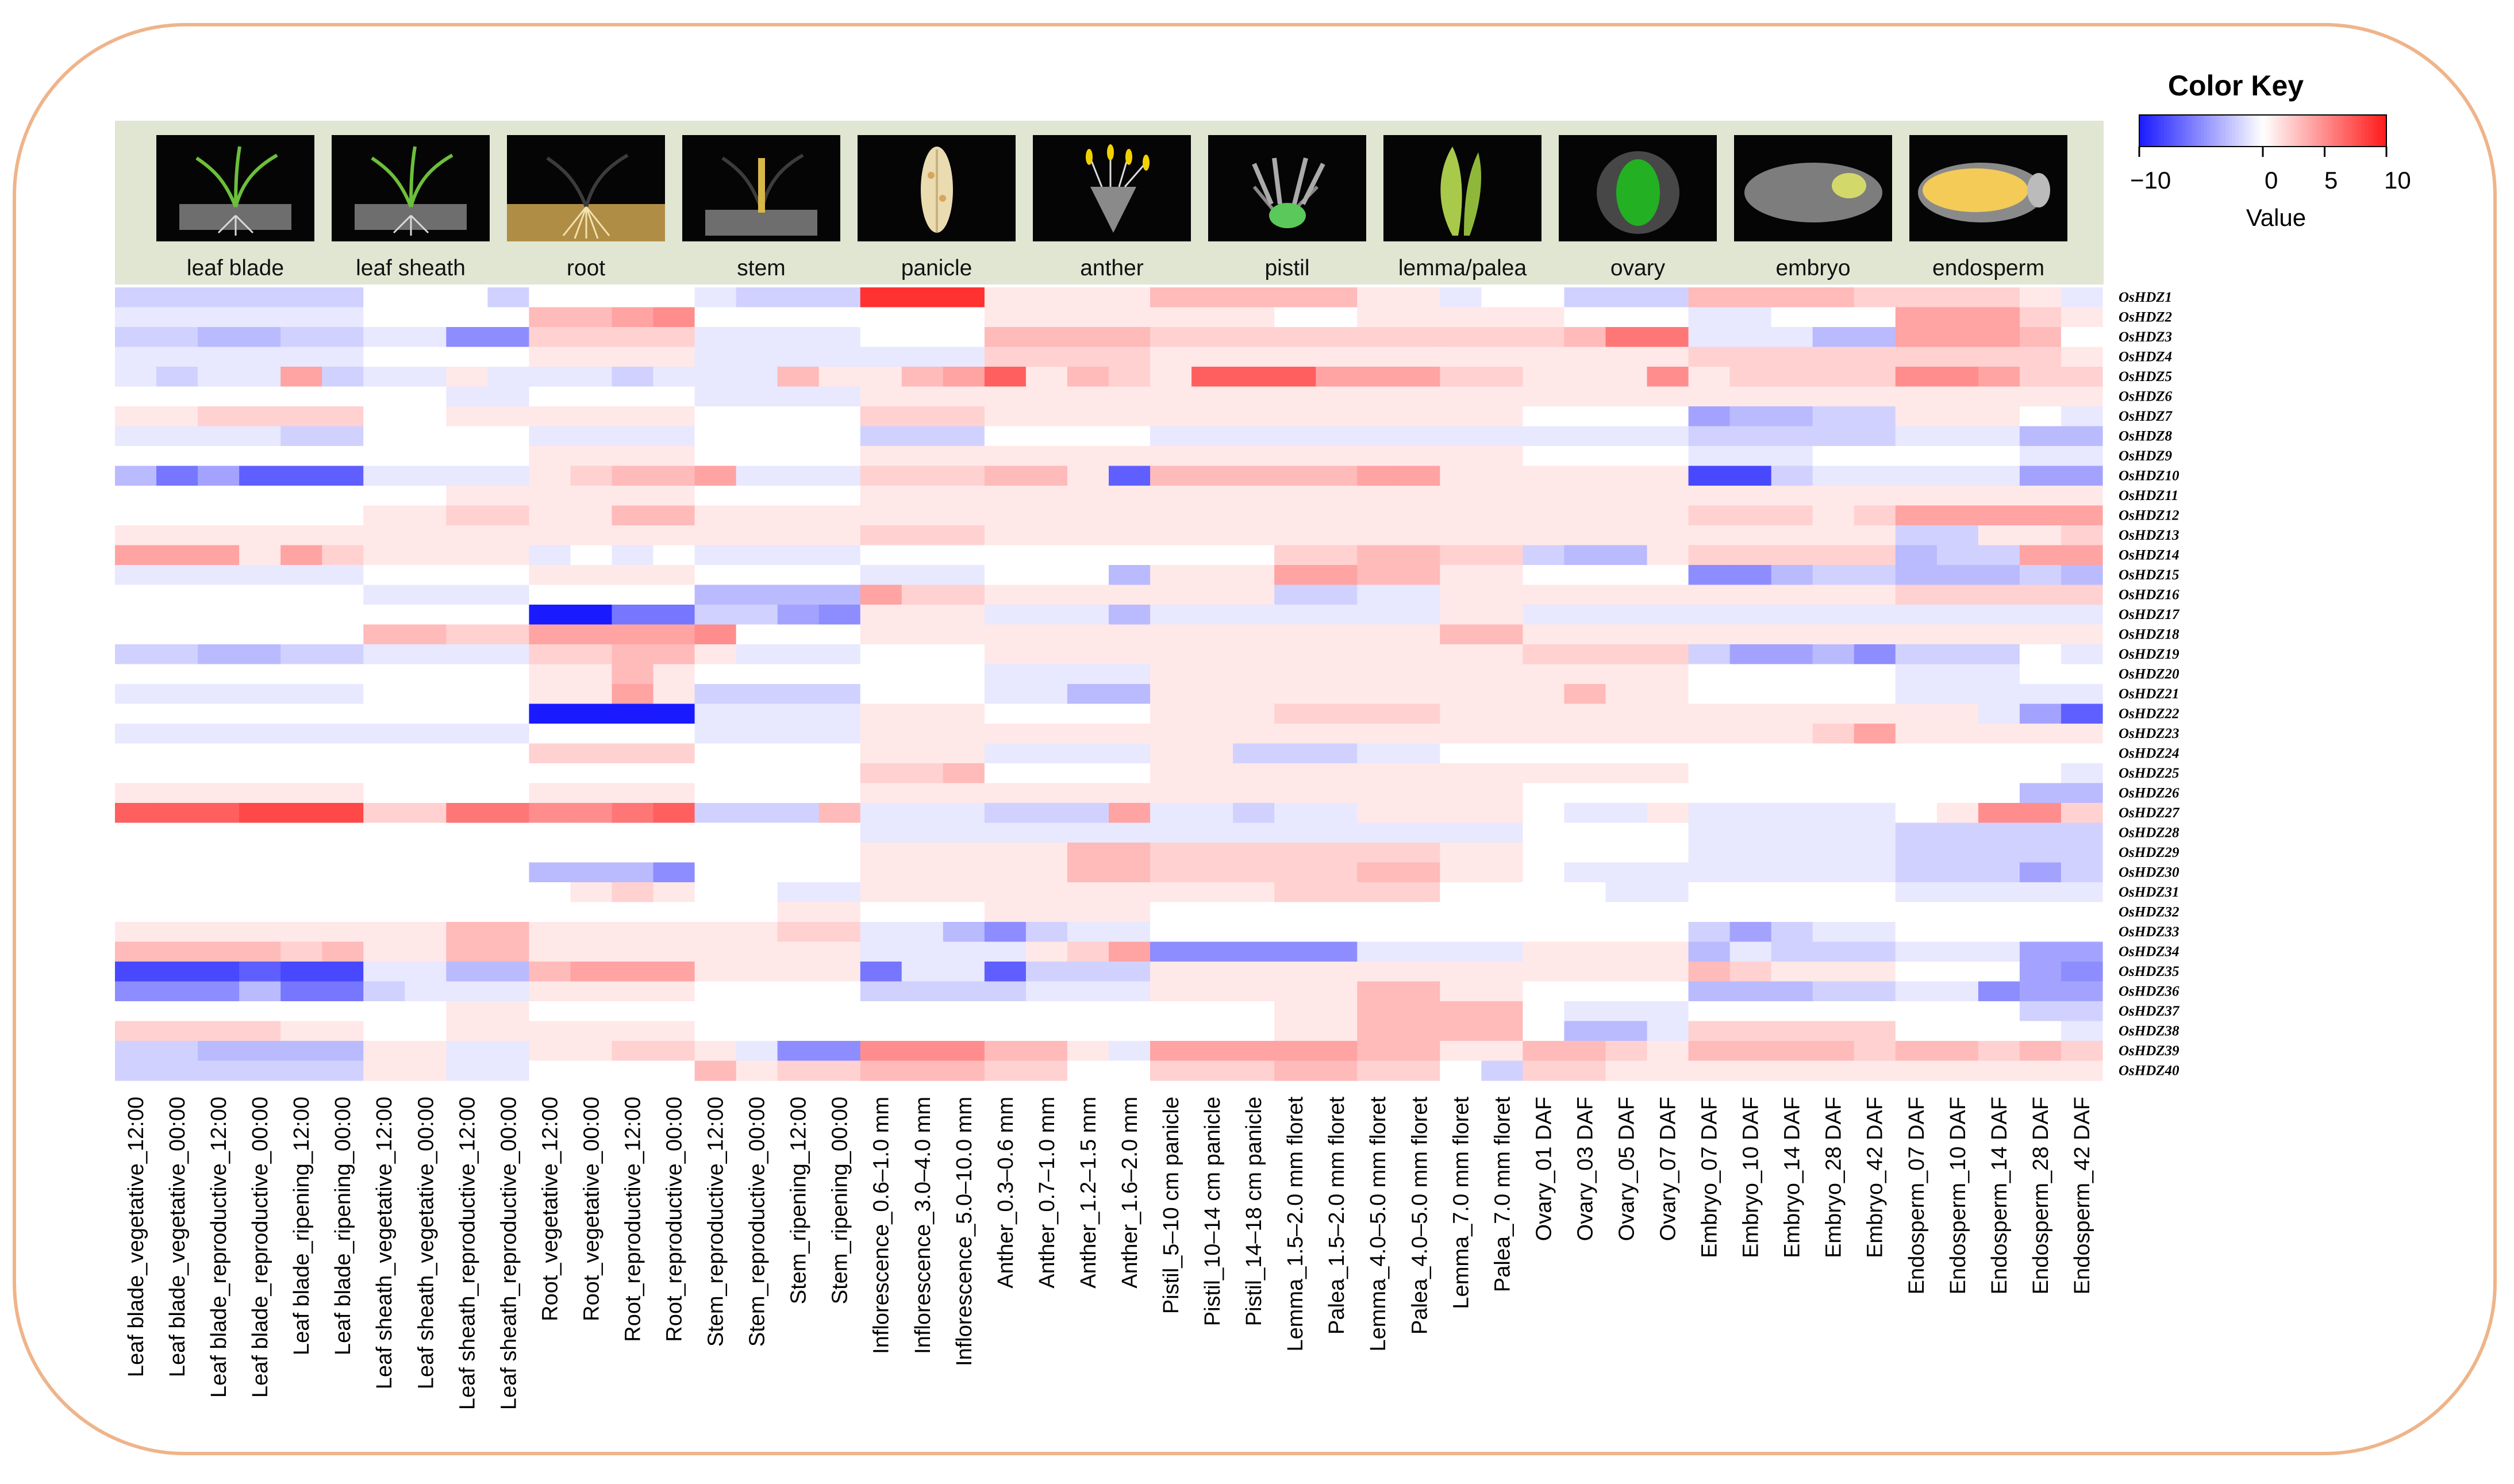  What do you see at coordinates (1254, 1211) in the screenshot?
I see `sample-label: Pistil_14–18 cm panicle` at bounding box center [1254, 1211].